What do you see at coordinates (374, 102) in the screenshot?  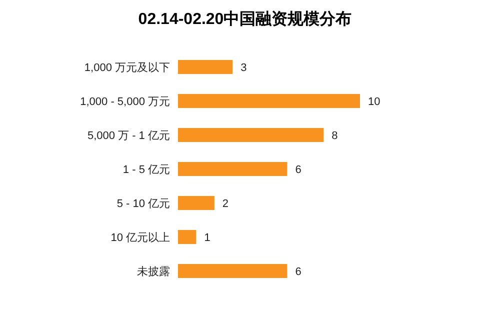 I see `data-label: 10` at bounding box center [374, 102].